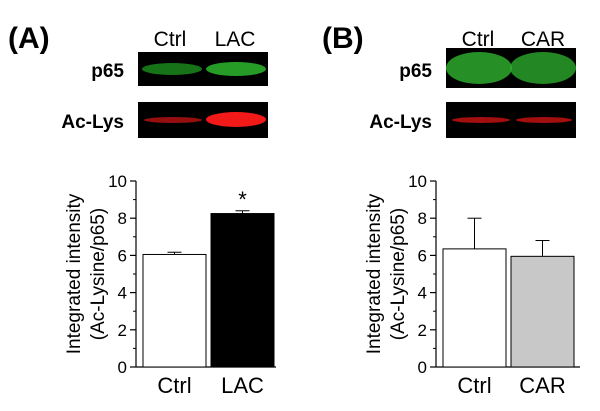 This screenshot has width=600, height=411. What do you see at coordinates (242, 385) in the screenshot?
I see `x-tick-label: LAC` at bounding box center [242, 385].